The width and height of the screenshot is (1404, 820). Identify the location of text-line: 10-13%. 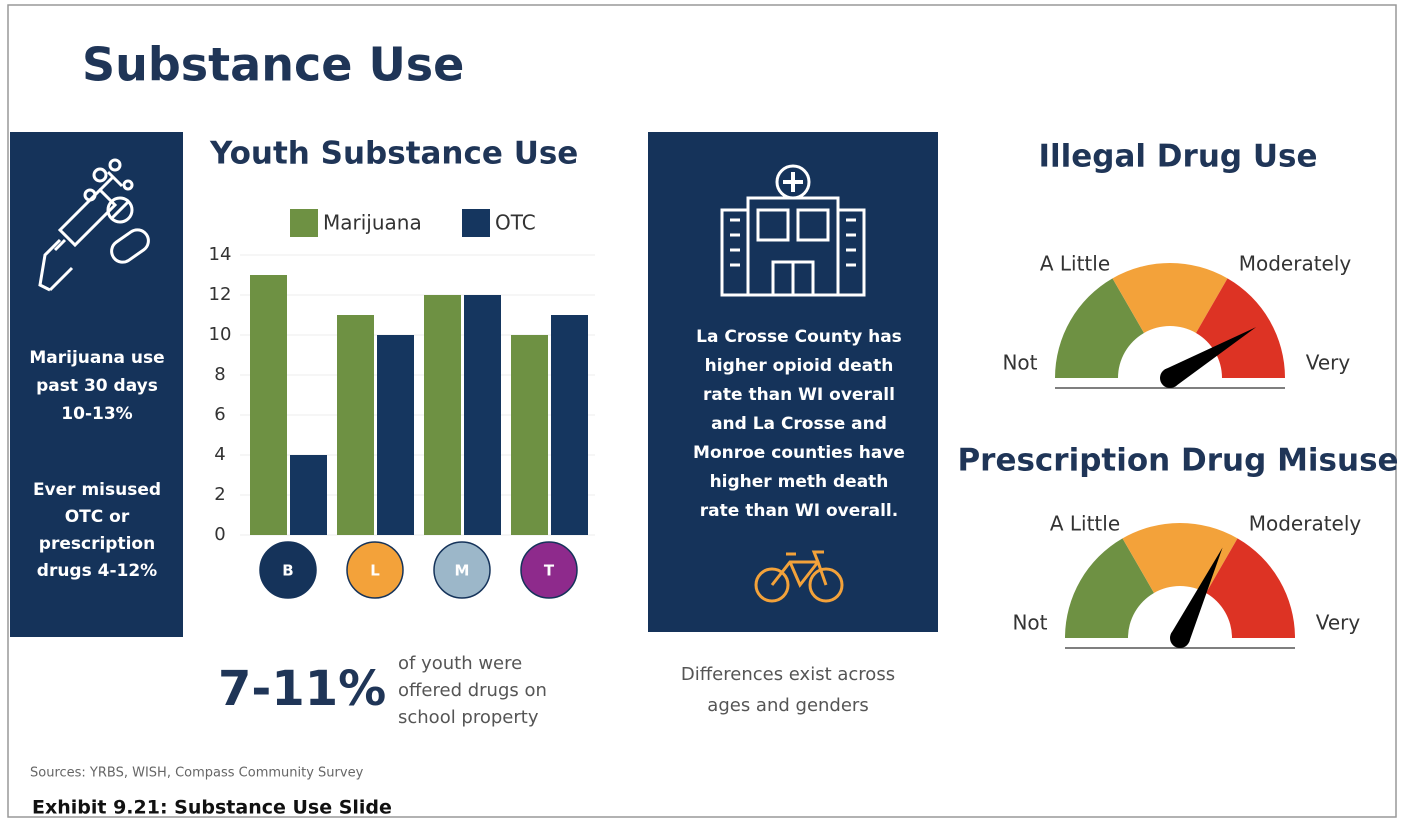
(96, 414).